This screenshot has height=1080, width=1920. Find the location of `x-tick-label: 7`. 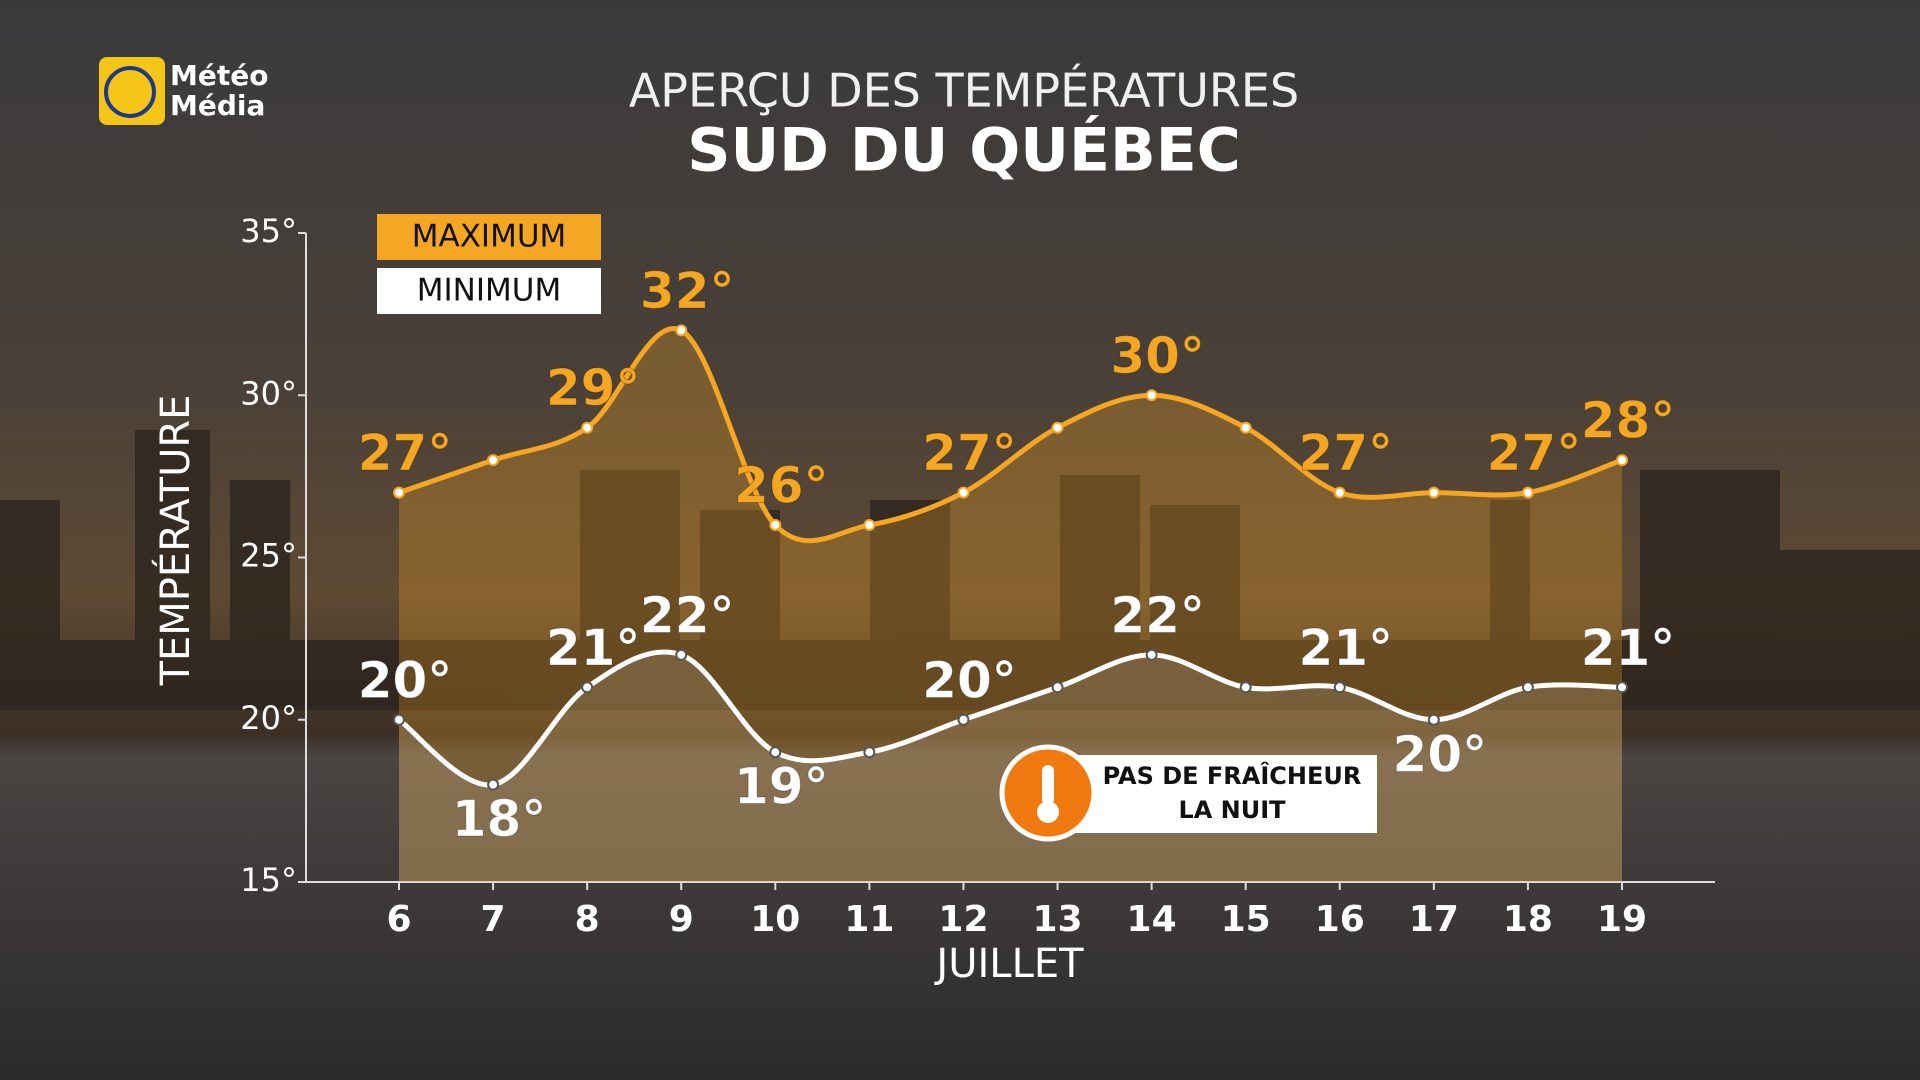

x-tick-label: 7 is located at coordinates (493, 919).